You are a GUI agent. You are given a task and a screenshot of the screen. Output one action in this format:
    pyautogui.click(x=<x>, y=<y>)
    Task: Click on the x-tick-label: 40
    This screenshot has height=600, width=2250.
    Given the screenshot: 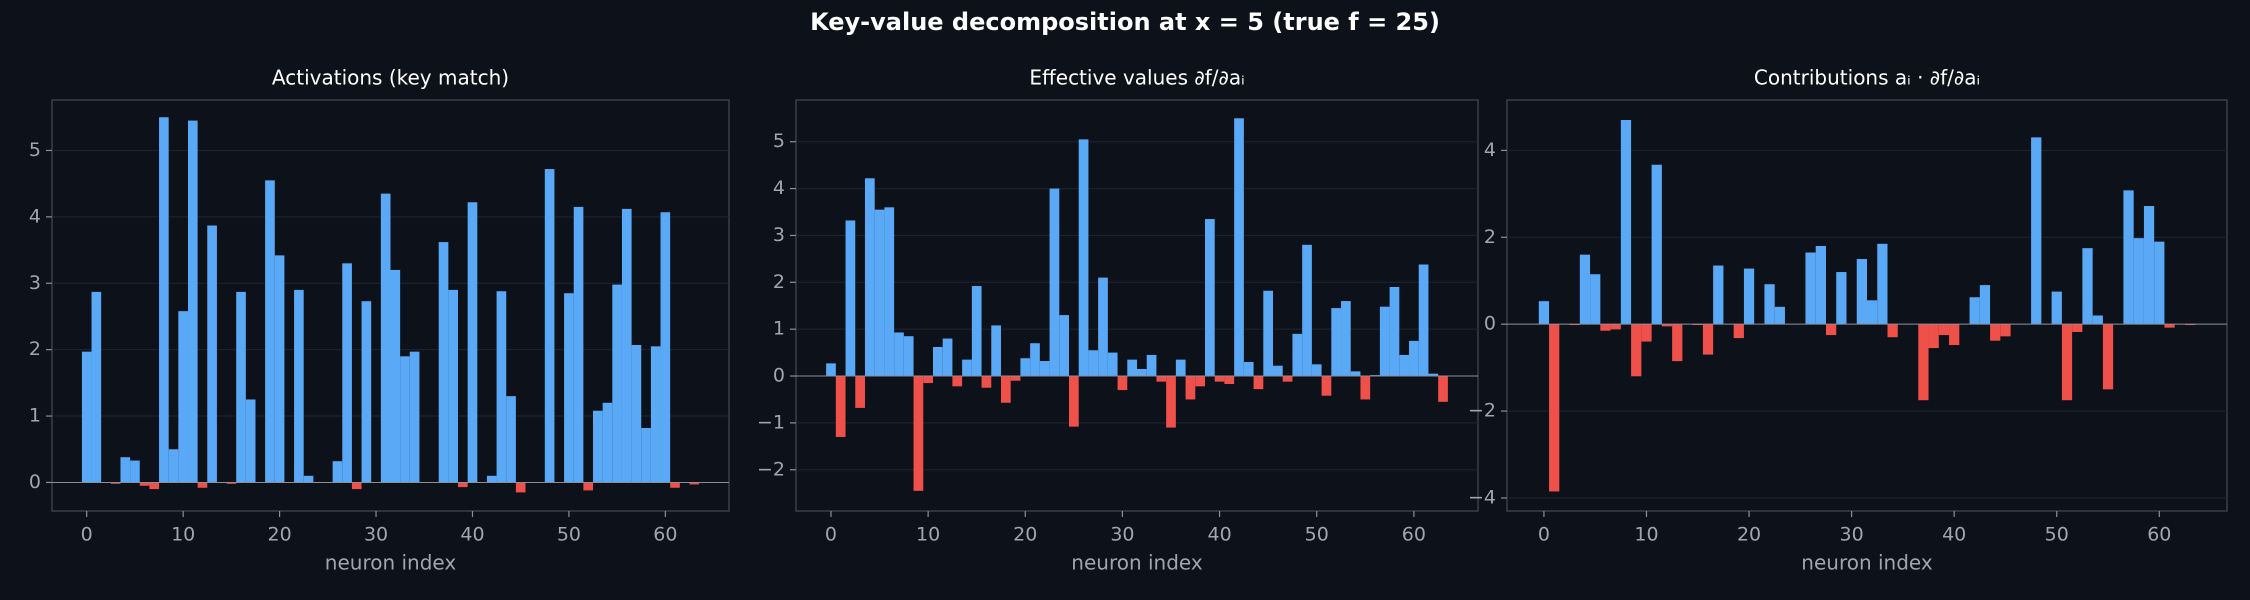 What is the action you would take?
    pyautogui.click(x=1954, y=535)
    